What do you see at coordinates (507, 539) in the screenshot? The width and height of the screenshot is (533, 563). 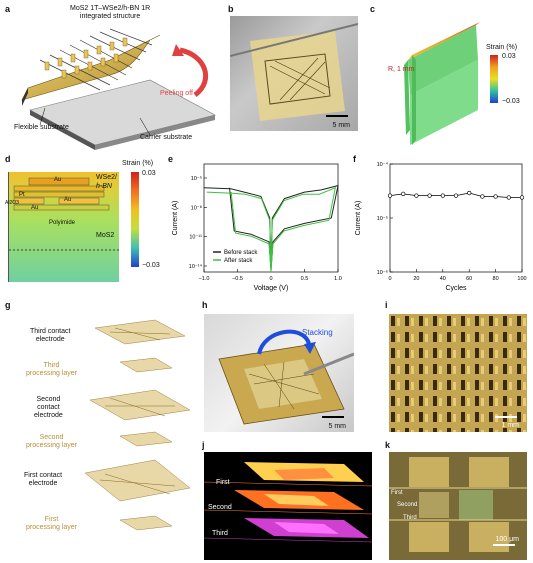 I see `scale-label-k: 100 μm` at bounding box center [507, 539].